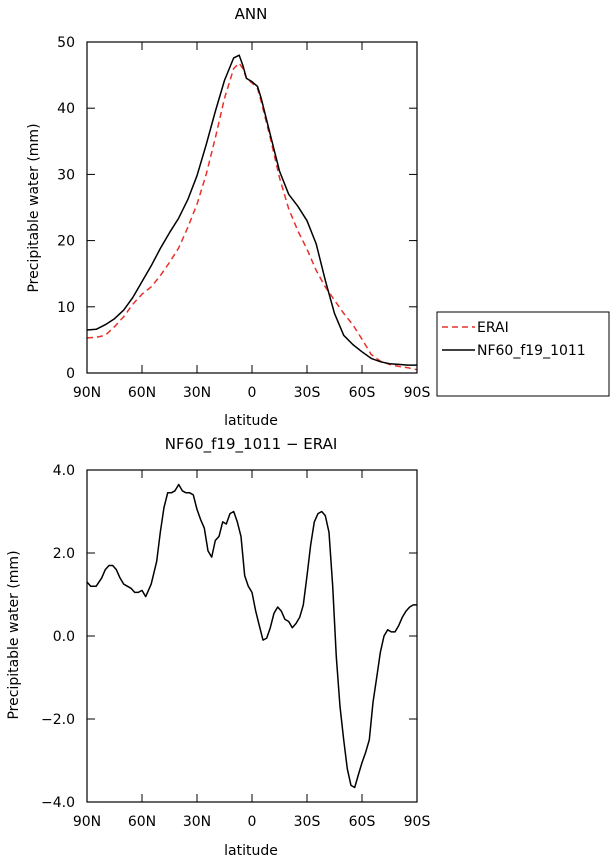 The height and width of the screenshot is (861, 615). I want to click on top-chart-y-axis-label: Precipitable water (mm), so click(34, 207).